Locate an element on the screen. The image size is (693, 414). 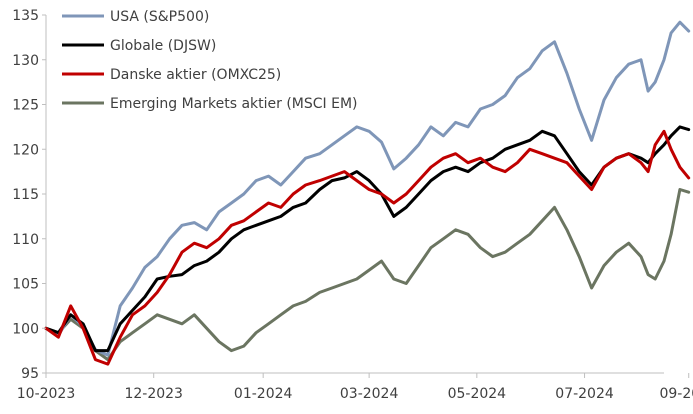
y-tick-label: 115 is located at coordinates (25, 195).